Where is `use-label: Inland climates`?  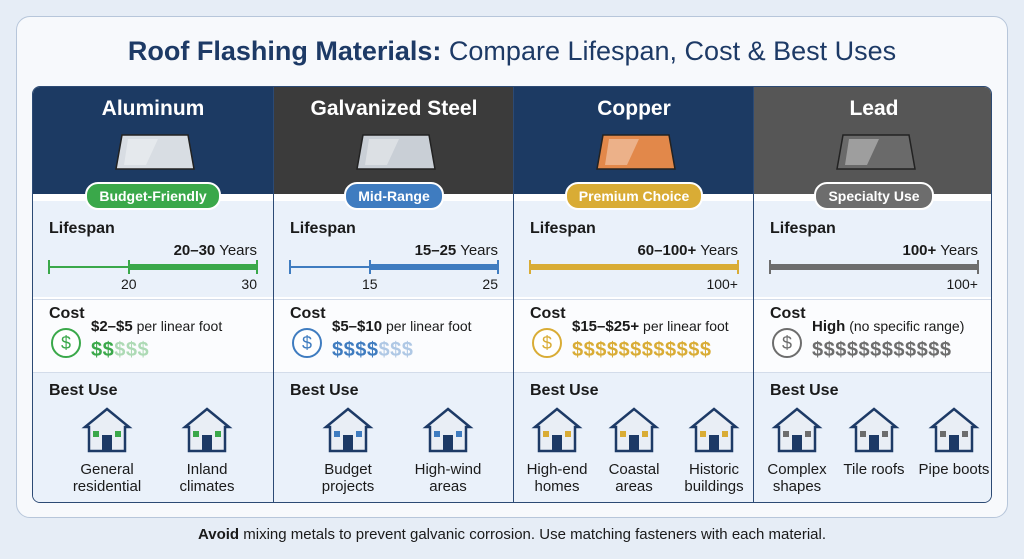 use-label: Inland climates is located at coordinates (207, 478).